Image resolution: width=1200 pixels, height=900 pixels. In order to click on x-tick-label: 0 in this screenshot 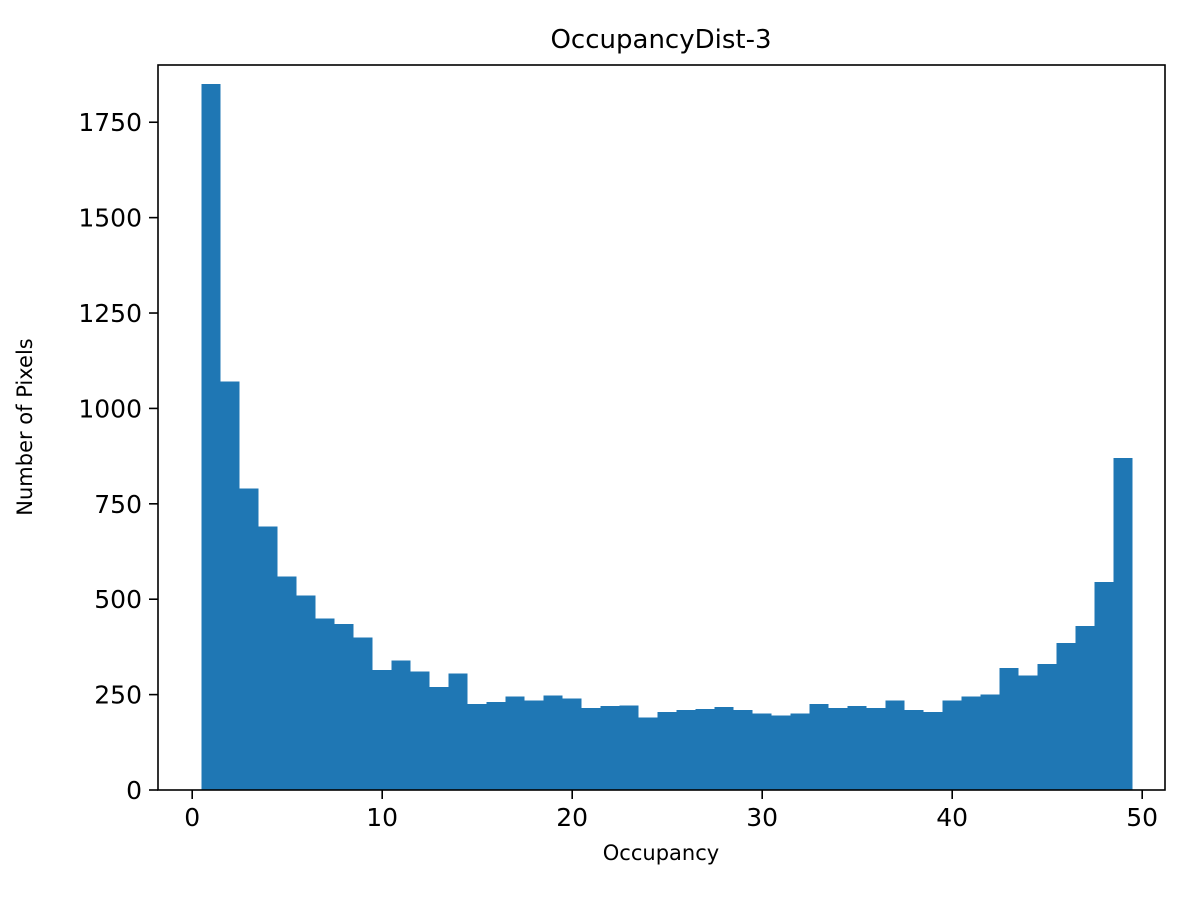, I will do `click(192, 817)`.